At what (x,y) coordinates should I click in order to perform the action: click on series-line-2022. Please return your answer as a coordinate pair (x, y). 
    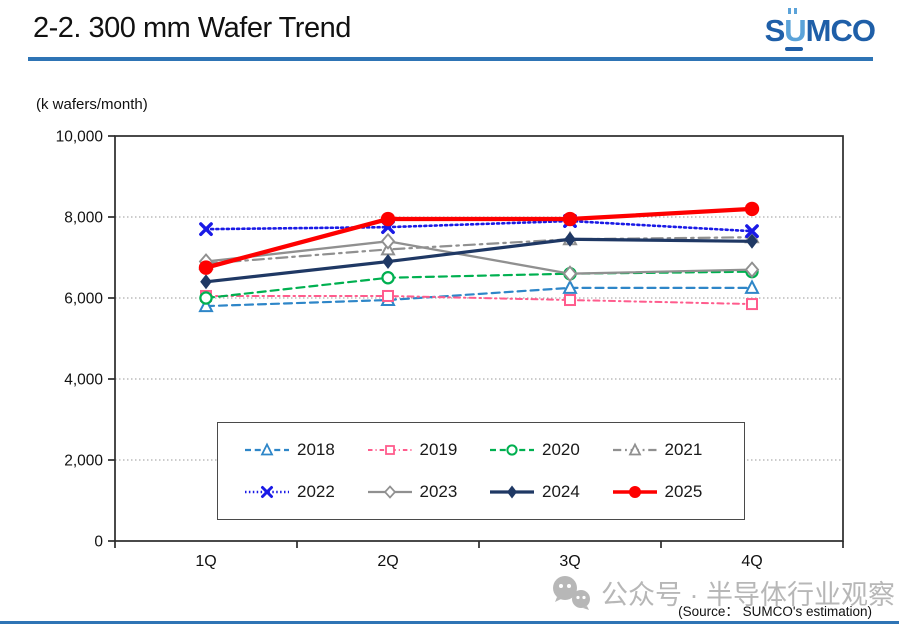
    Looking at the image, I should click on (479, 226).